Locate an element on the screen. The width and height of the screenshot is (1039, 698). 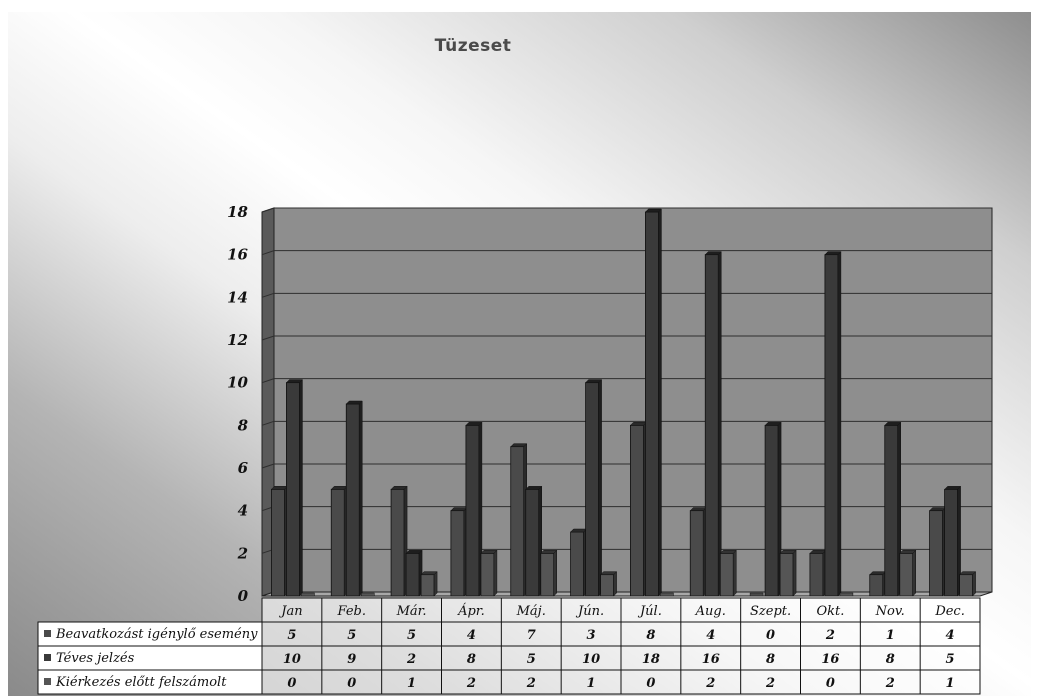
y-tick-label: 0 is located at coordinates (243, 596).